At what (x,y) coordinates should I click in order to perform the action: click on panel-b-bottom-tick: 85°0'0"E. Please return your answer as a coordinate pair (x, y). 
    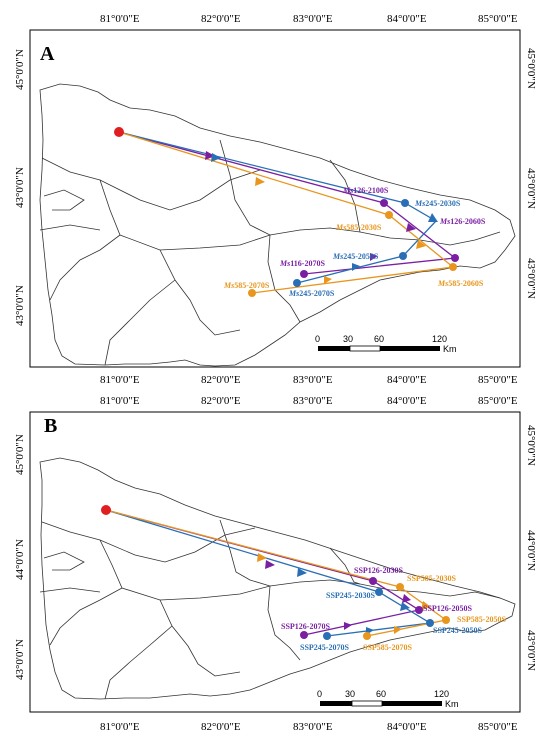
    Looking at the image, I should click on (498, 727).